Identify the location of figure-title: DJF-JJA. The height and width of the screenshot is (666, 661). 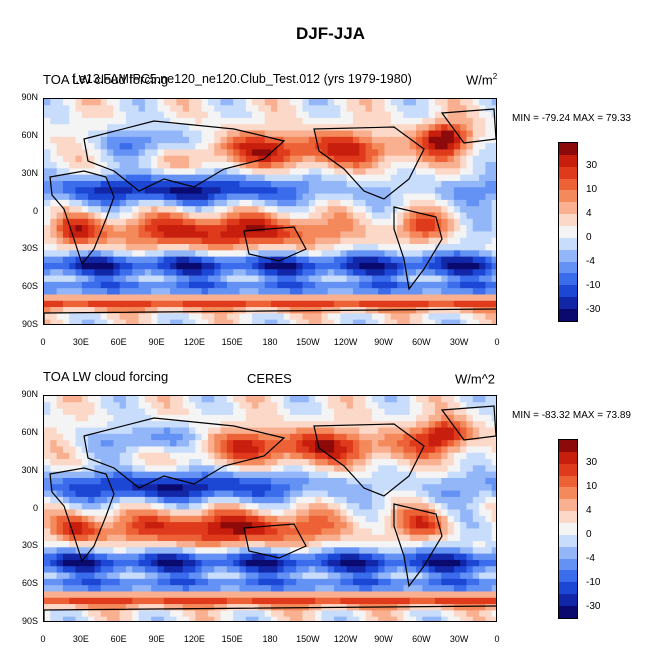
(330, 34).